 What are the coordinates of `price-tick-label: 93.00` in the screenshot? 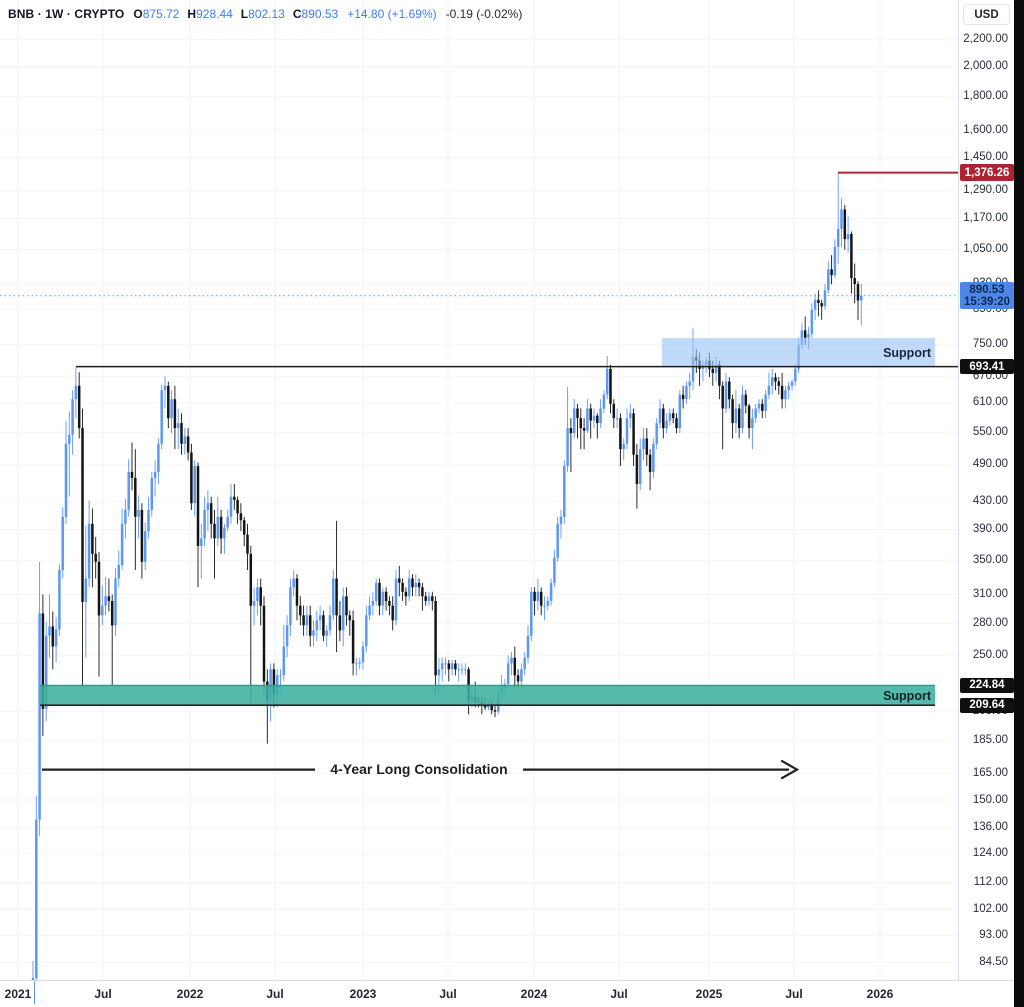 It's located at (993, 934).